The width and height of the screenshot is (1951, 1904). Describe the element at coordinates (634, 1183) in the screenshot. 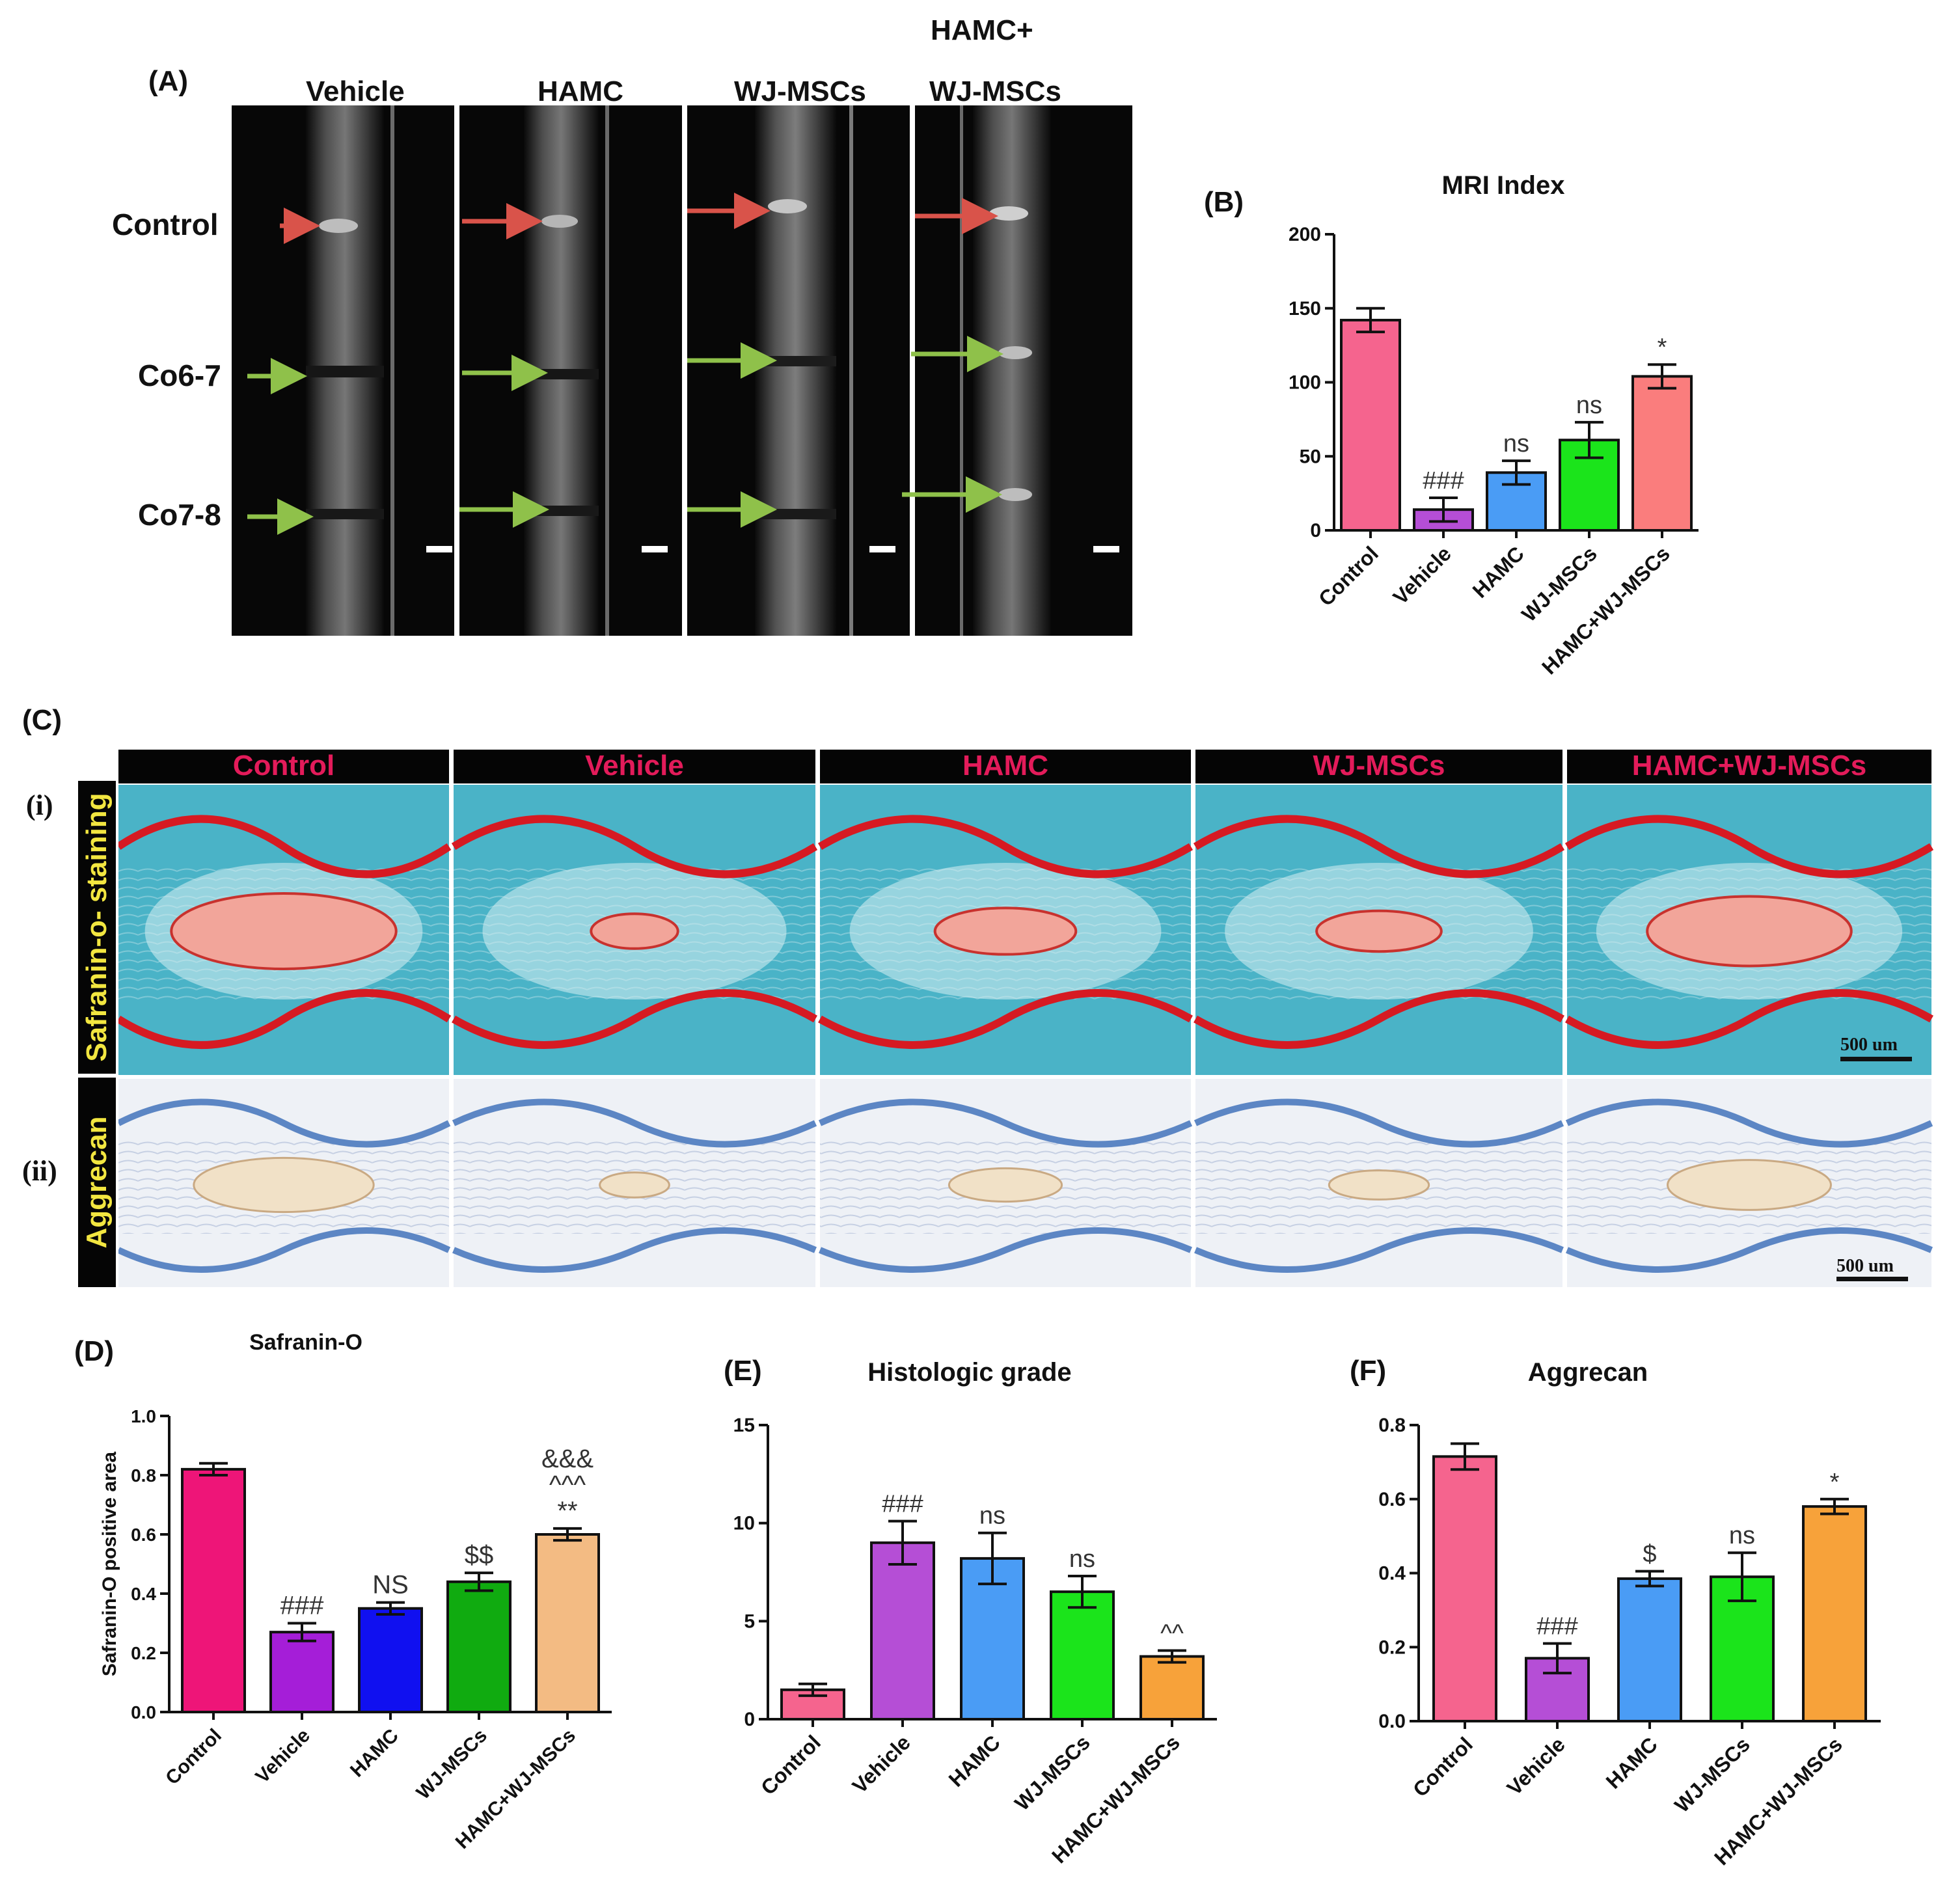

I see `aggrecan-tile-vehicle` at that location.